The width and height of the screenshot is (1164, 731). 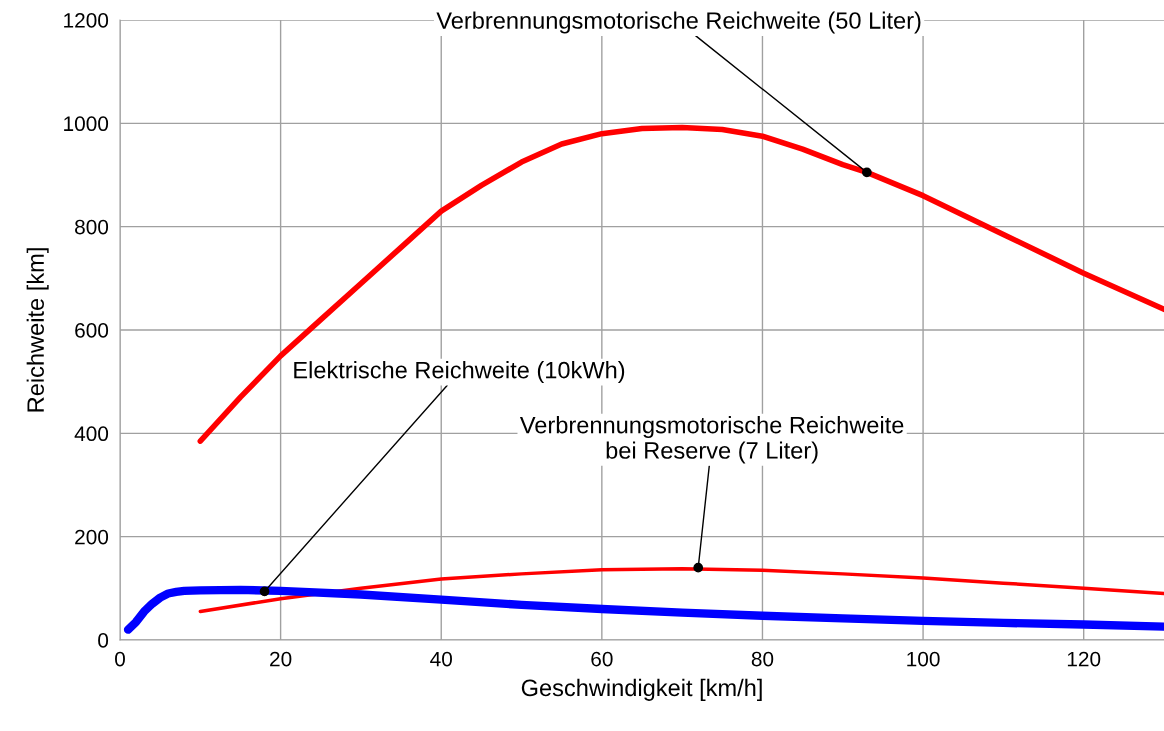 I want to click on y-tick-label: 1200, so click(x=86, y=20).